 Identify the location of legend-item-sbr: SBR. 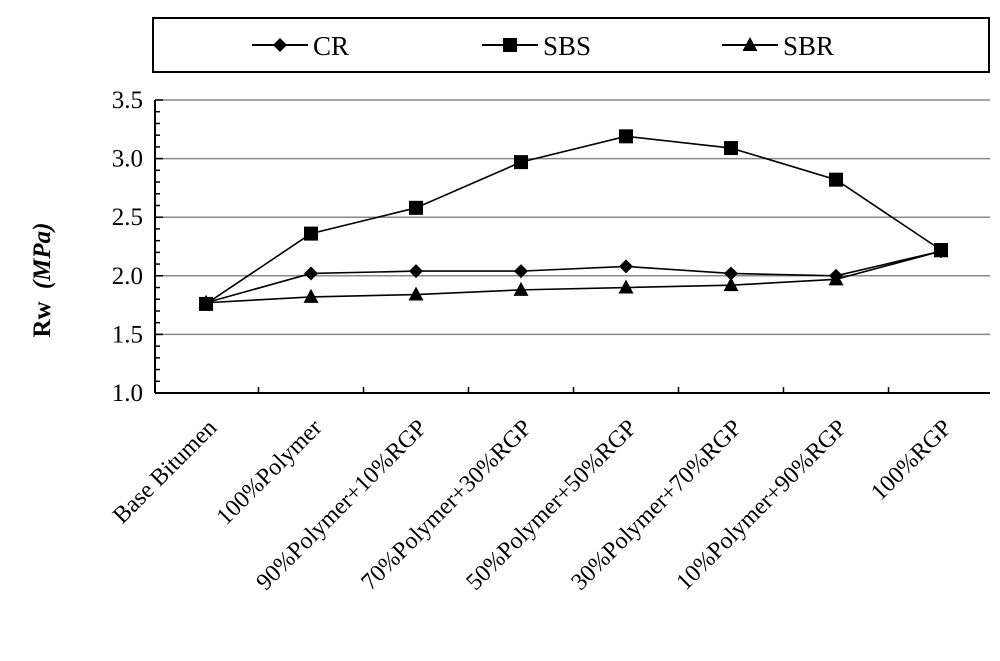
(778, 46).